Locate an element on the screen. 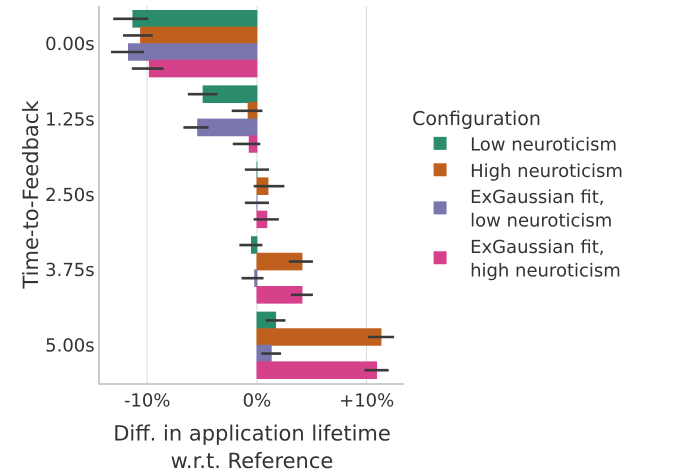  y-tick-label: 3.75s is located at coordinates (70, 271).